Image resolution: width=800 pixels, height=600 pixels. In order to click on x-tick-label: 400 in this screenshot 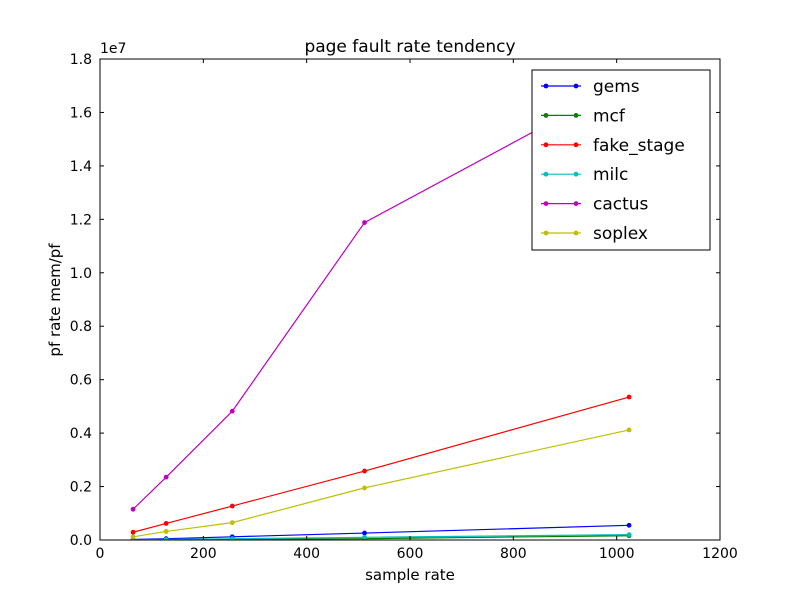, I will do `click(306, 554)`.